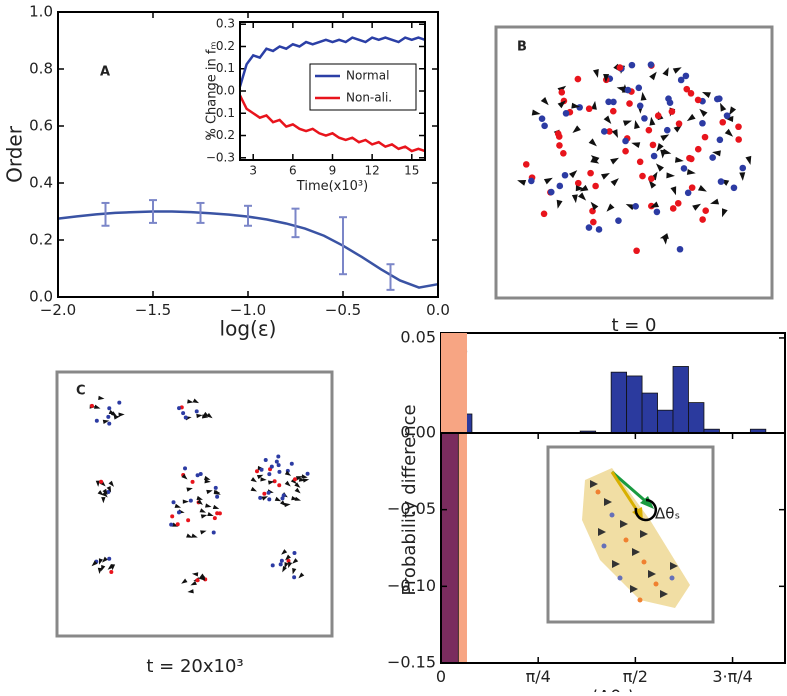  I want to click on y-tick-label: 0.8, so click(41, 69).